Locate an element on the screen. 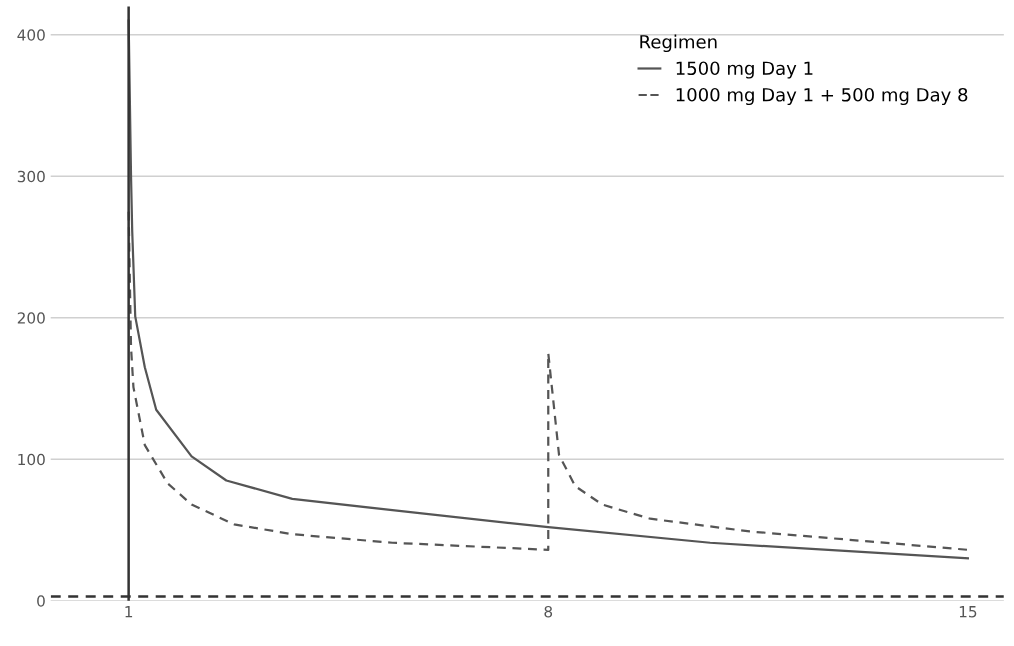 Image resolution: width=1014 pixels, height=646 pixels. legend-label: 1500 mg Day 1 is located at coordinates (744, 70).